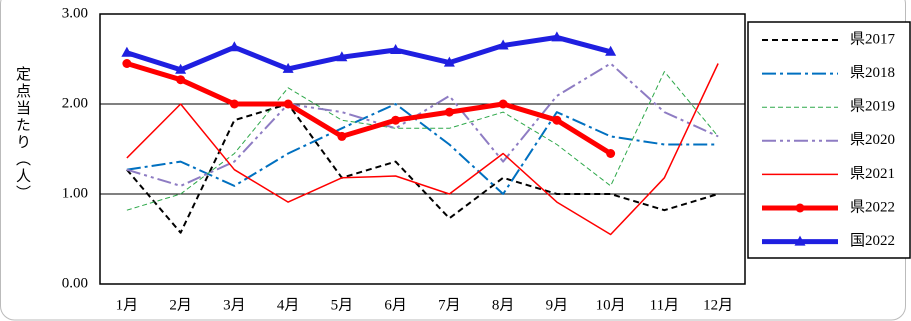 The image size is (911, 321). What do you see at coordinates (369, 53) in the screenshot?
I see `series-line` at bounding box center [369, 53].